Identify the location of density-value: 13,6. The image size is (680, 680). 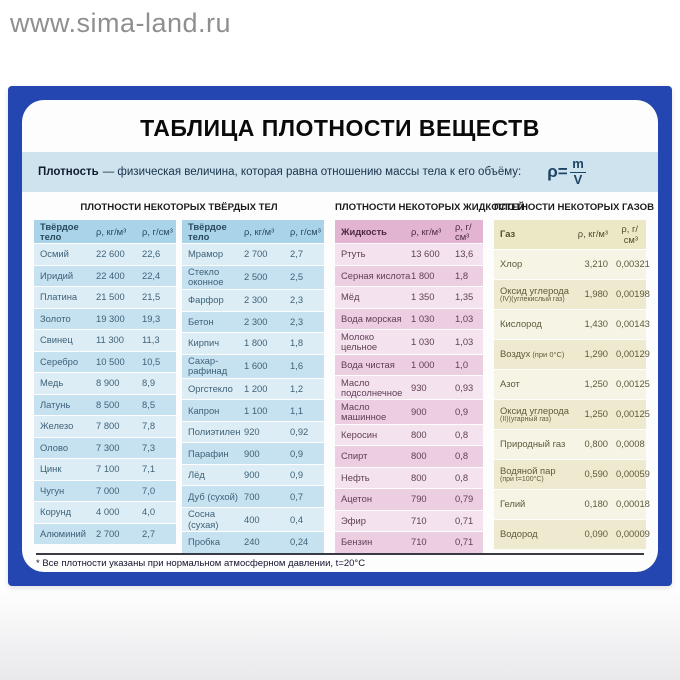
(464, 254).